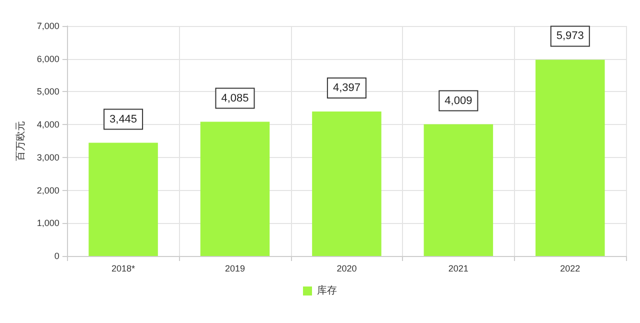 This screenshot has width=640, height=323. I want to click on x-tick-label: 2018*, so click(124, 269).